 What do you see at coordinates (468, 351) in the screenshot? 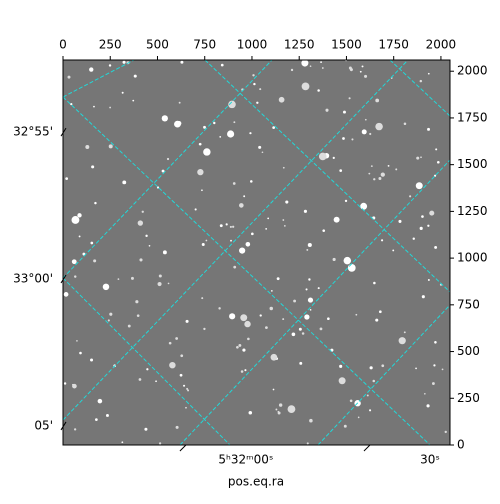
I see `y-tick-label: 500` at bounding box center [468, 351].